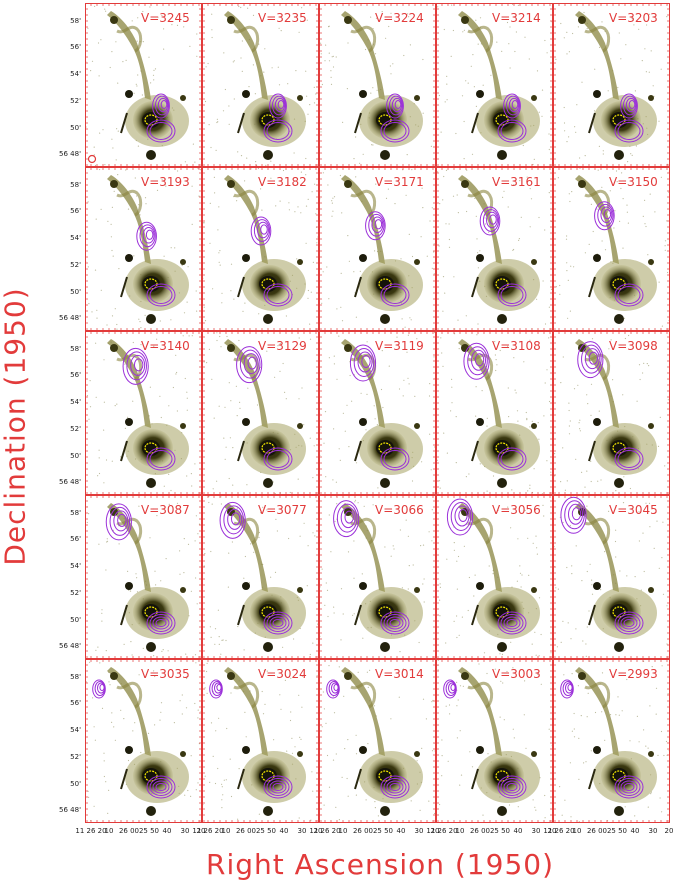 The width and height of the screenshot is (676, 892). What do you see at coordinates (16, 426) in the screenshot?
I see `y-axis-title: Declination (1950)` at bounding box center [16, 426].